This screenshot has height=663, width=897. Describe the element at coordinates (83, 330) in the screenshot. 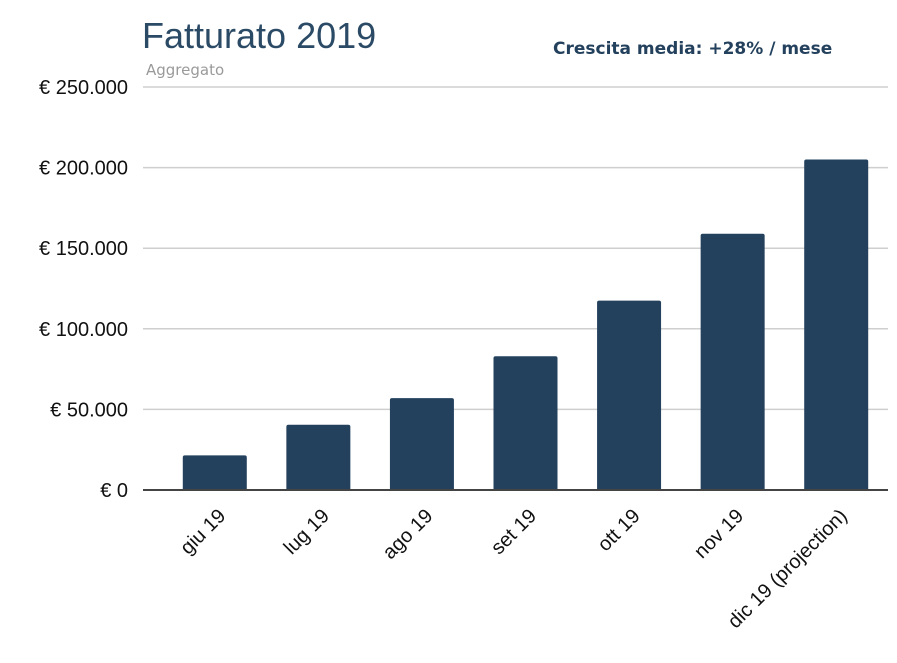

I see `y-tick-label: € 100.000` at that location.